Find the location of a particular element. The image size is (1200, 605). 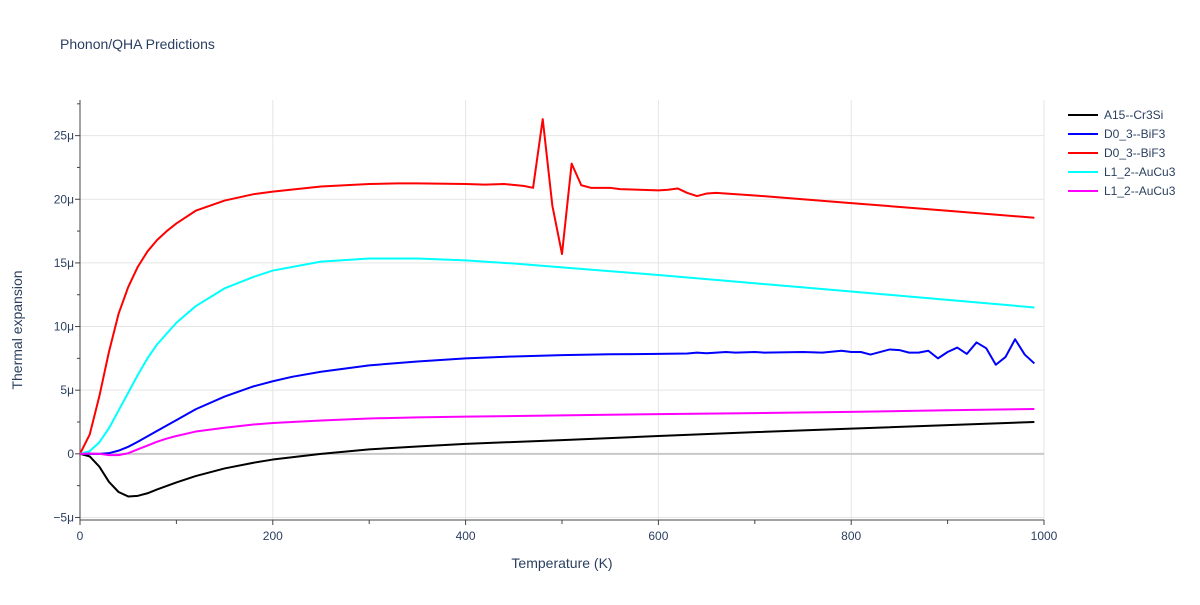

y-tick-label: 5μ is located at coordinates (67, 390).